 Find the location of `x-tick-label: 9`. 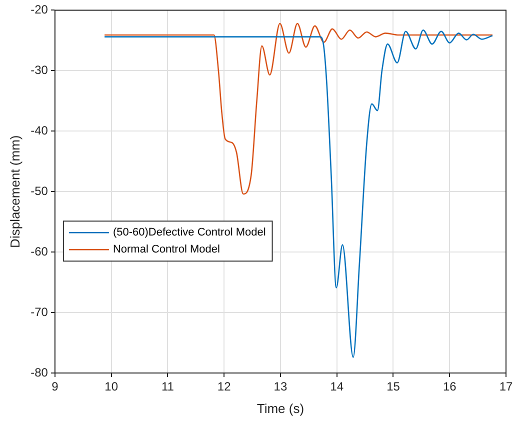

x-tick-label: 9 is located at coordinates (55, 387).